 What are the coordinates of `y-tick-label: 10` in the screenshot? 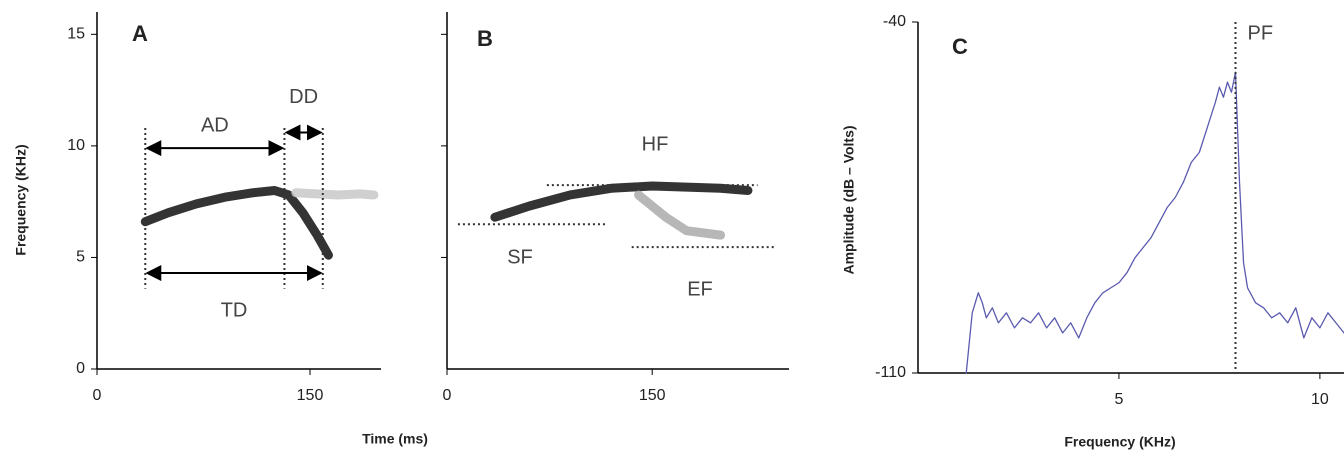 It's located at (76, 145).